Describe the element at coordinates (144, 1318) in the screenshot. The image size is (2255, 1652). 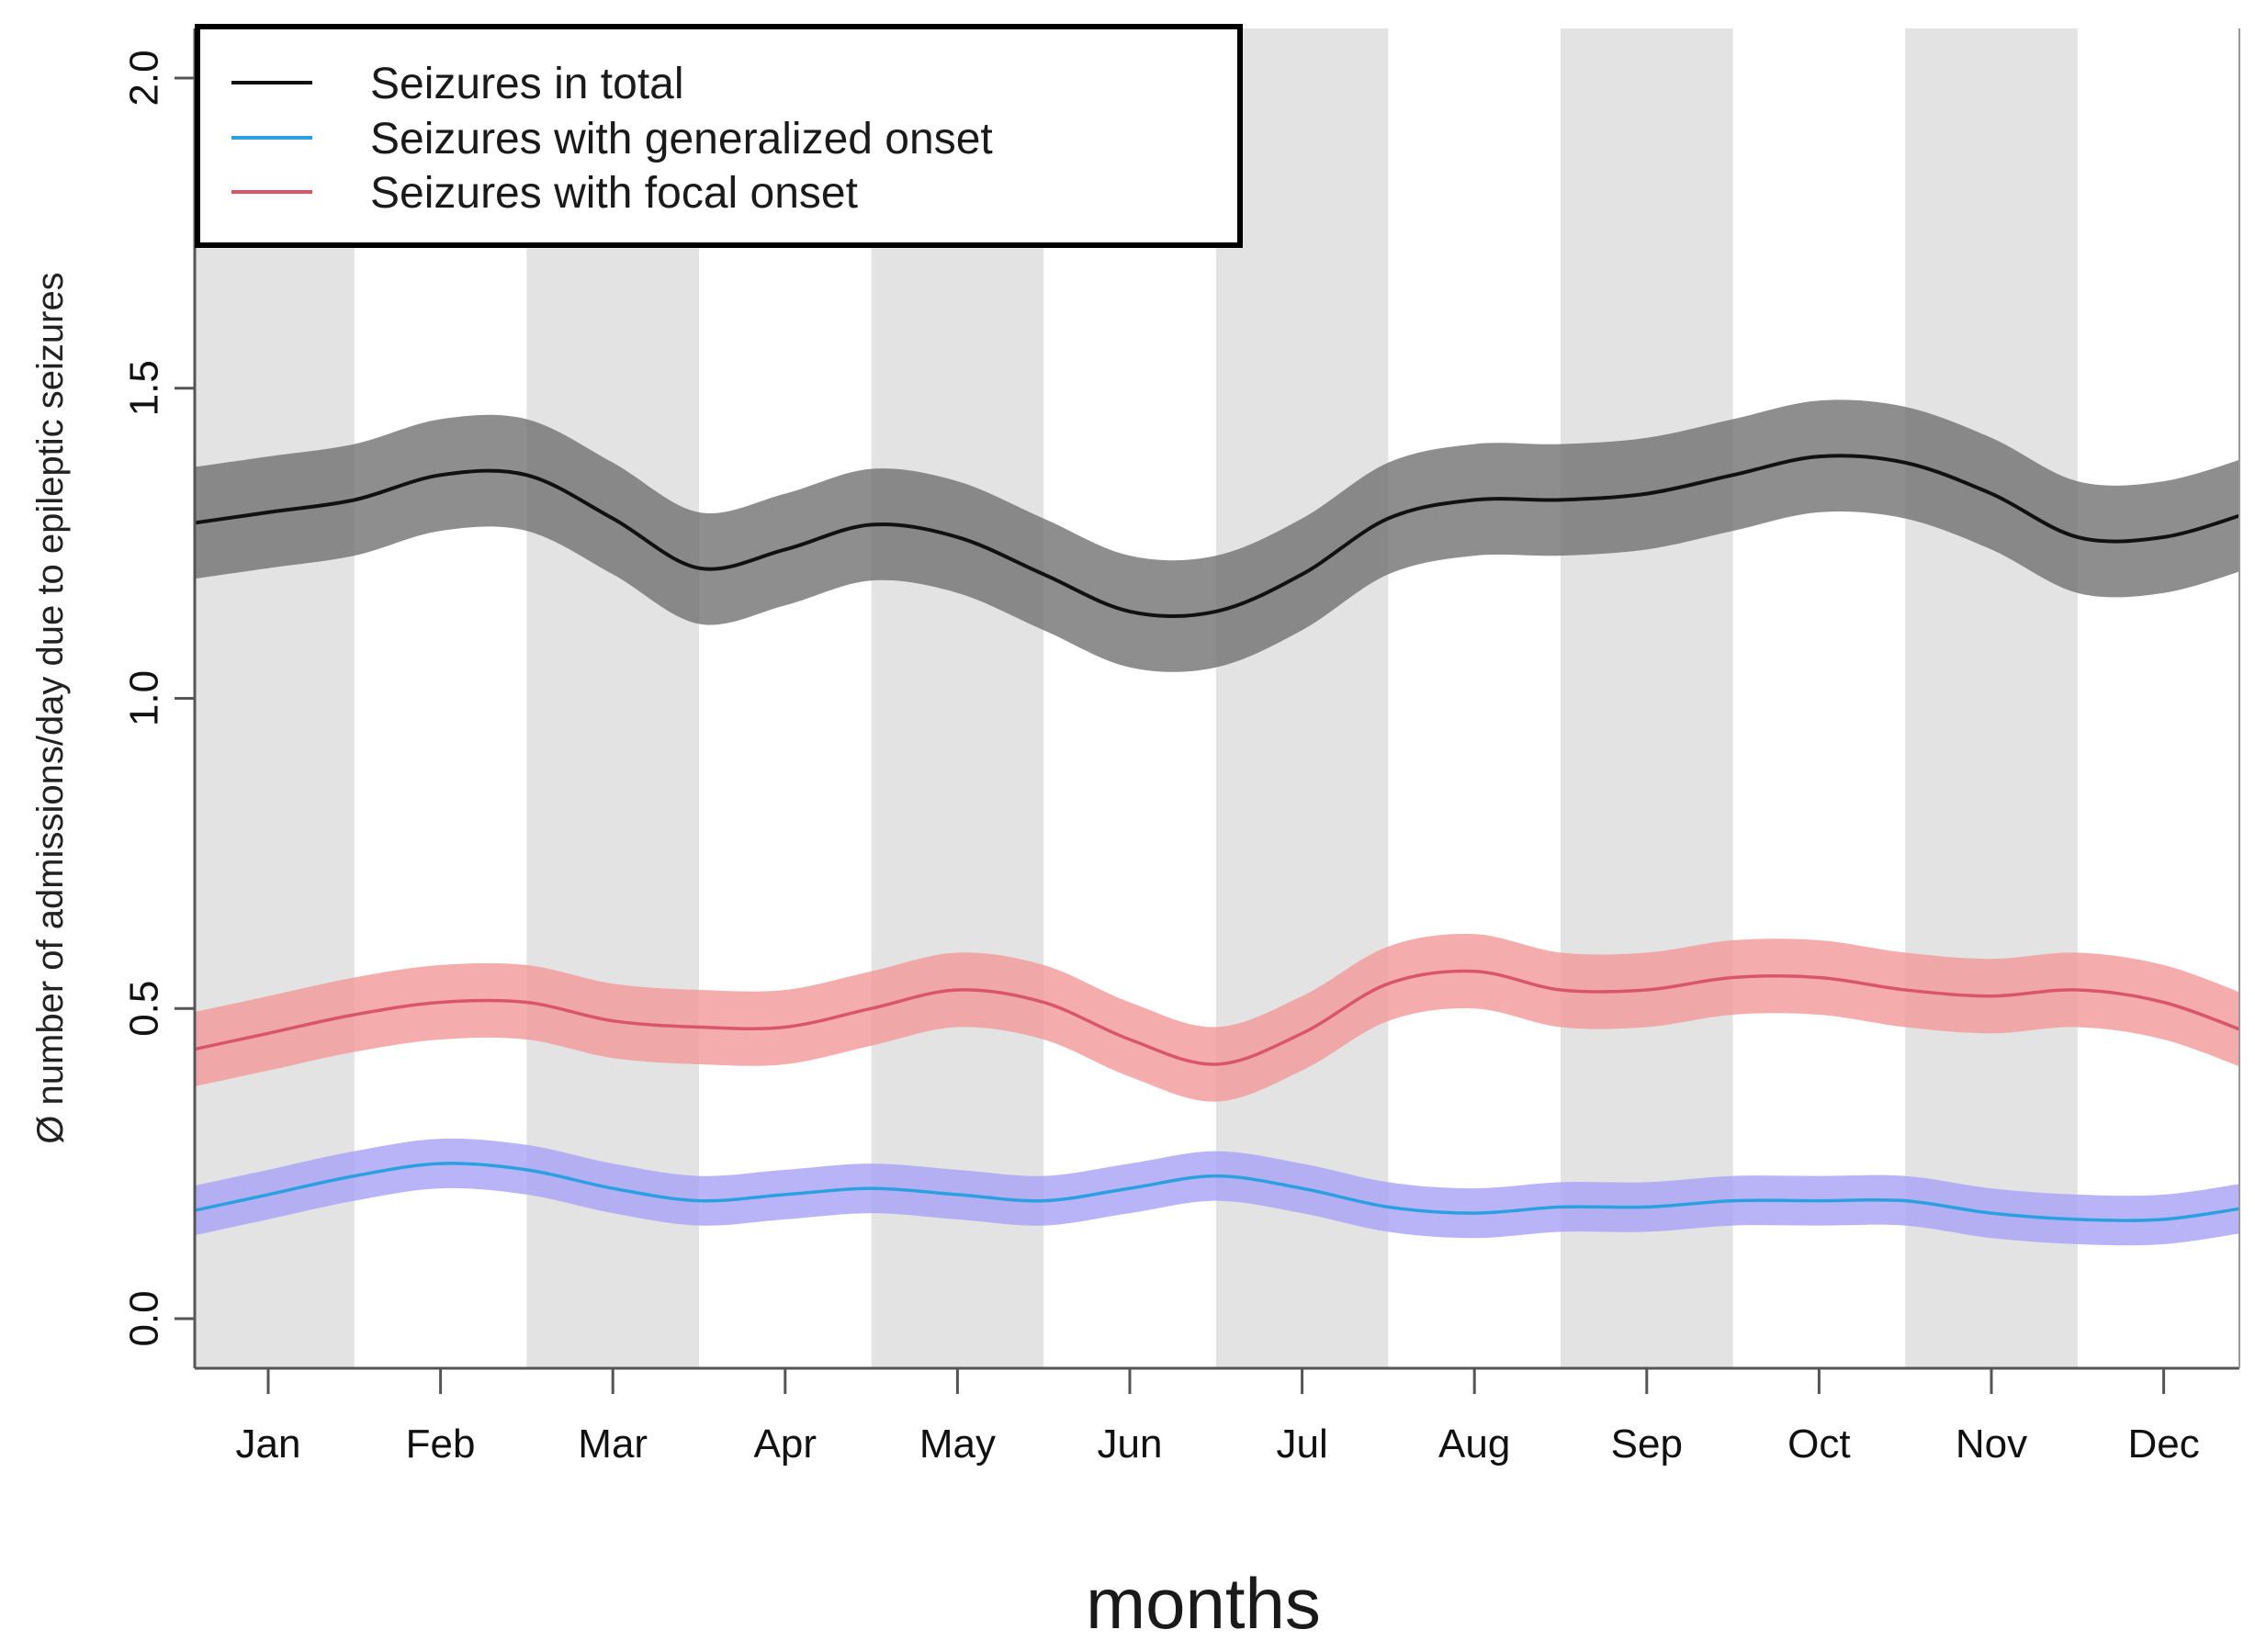
I see `y-tick-label-0.0: 0.0` at that location.